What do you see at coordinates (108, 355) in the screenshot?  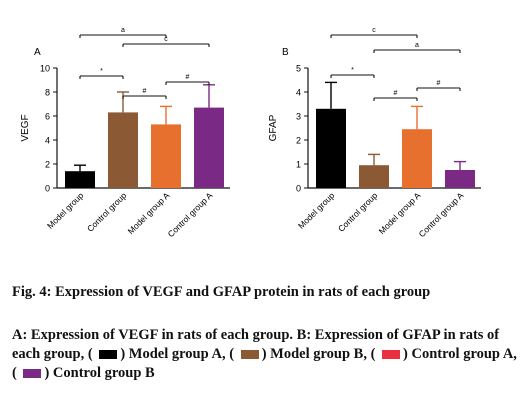 I see `legend-swatch-model-a` at bounding box center [108, 355].